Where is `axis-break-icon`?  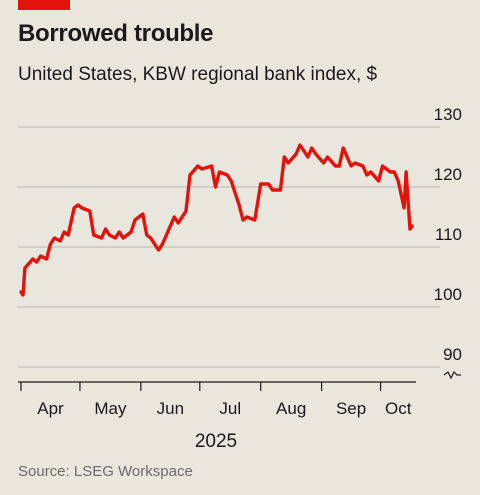 axis-break-icon is located at coordinates (452, 375).